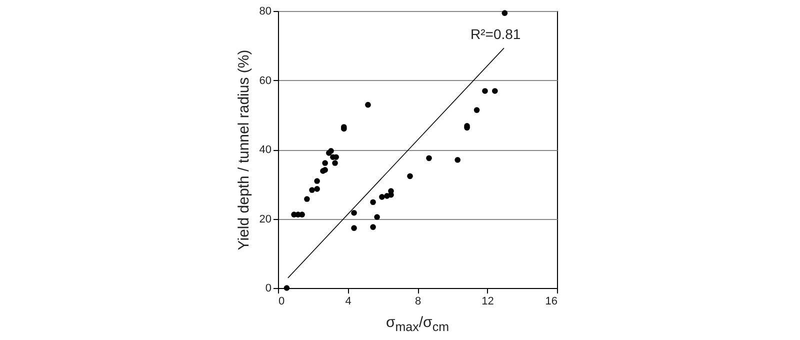  I want to click on y-tick-label: 20, so click(265, 219).